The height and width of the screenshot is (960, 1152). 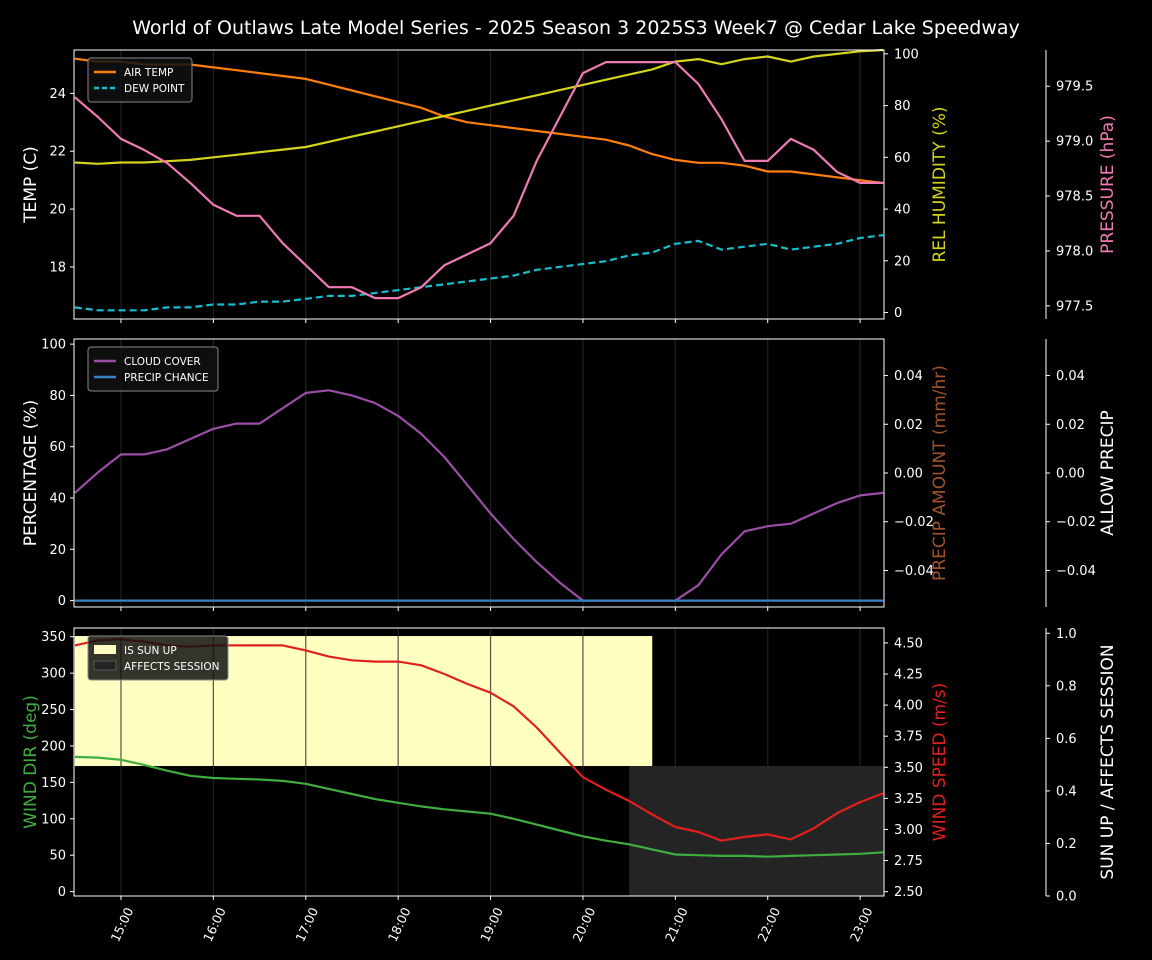 I want to click on left-tick-label: 24, so click(x=57, y=94).